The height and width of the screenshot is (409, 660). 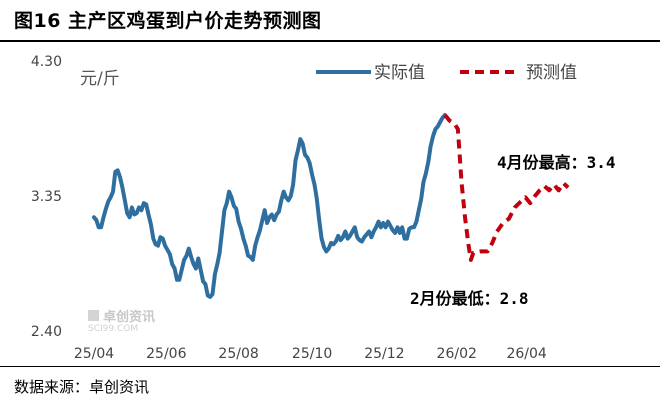 I want to click on x-tick-label: 26/02, so click(x=457, y=354).